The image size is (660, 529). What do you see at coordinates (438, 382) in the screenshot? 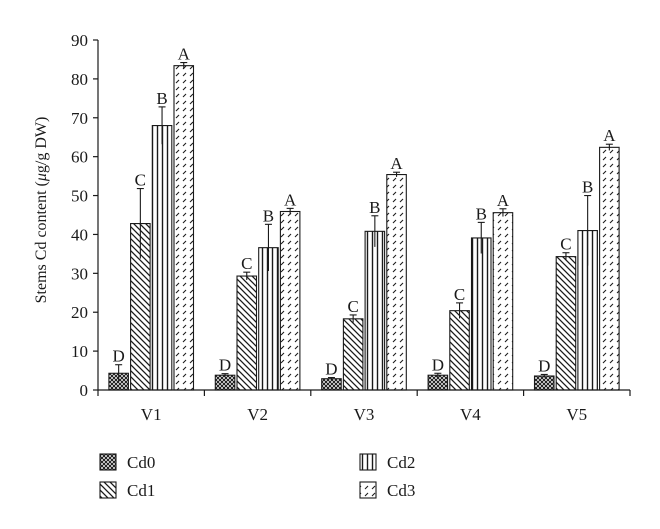
I see `bar-cd0-v4` at bounding box center [438, 382].